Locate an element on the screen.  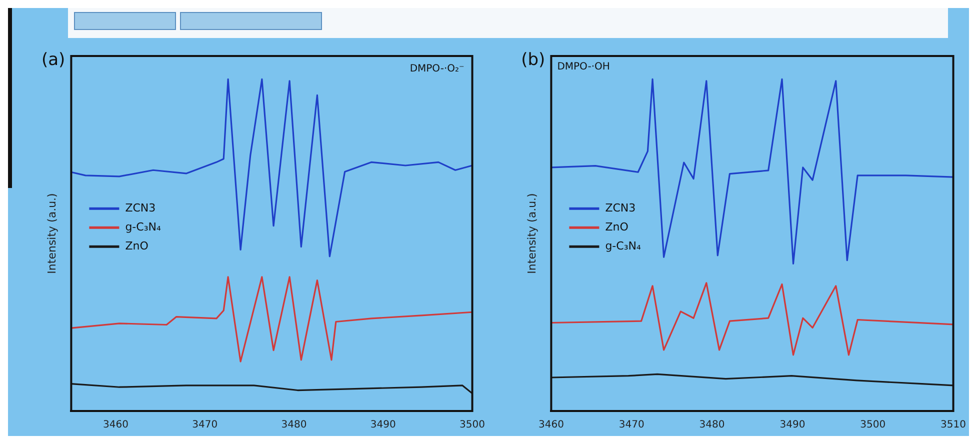
text: DMPO-·OH is located at coordinates (583, 67).